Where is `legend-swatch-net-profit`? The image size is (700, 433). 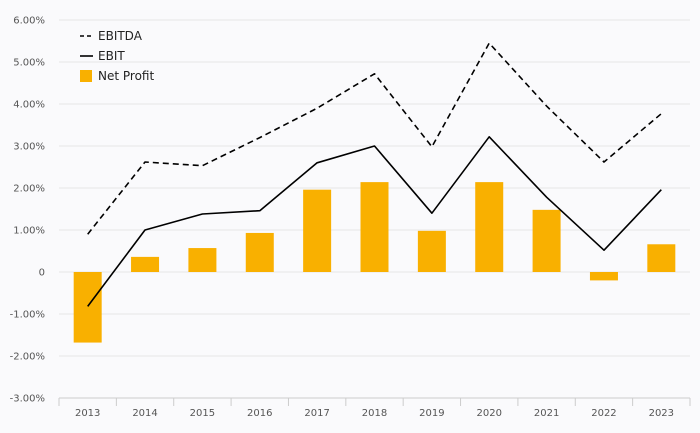 legend-swatch-net-profit is located at coordinates (86, 76).